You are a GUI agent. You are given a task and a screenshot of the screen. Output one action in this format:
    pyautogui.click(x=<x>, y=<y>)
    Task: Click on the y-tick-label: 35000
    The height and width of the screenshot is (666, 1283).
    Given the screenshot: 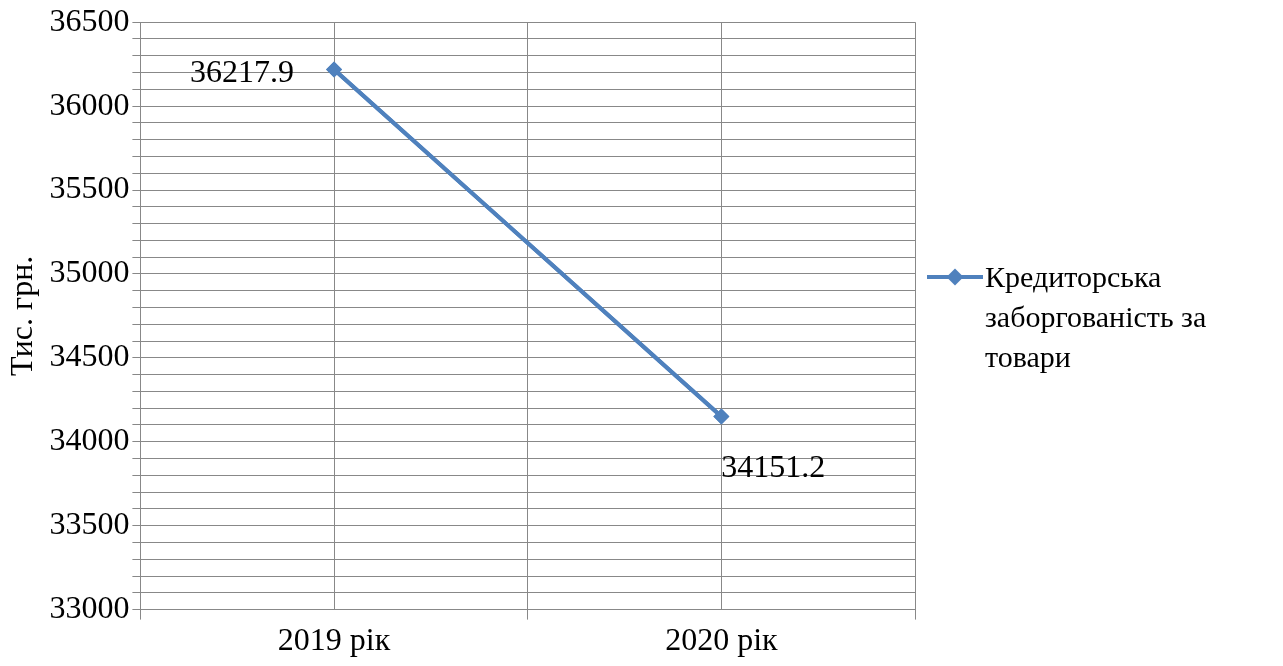 What is the action you would take?
    pyautogui.click(x=89, y=271)
    